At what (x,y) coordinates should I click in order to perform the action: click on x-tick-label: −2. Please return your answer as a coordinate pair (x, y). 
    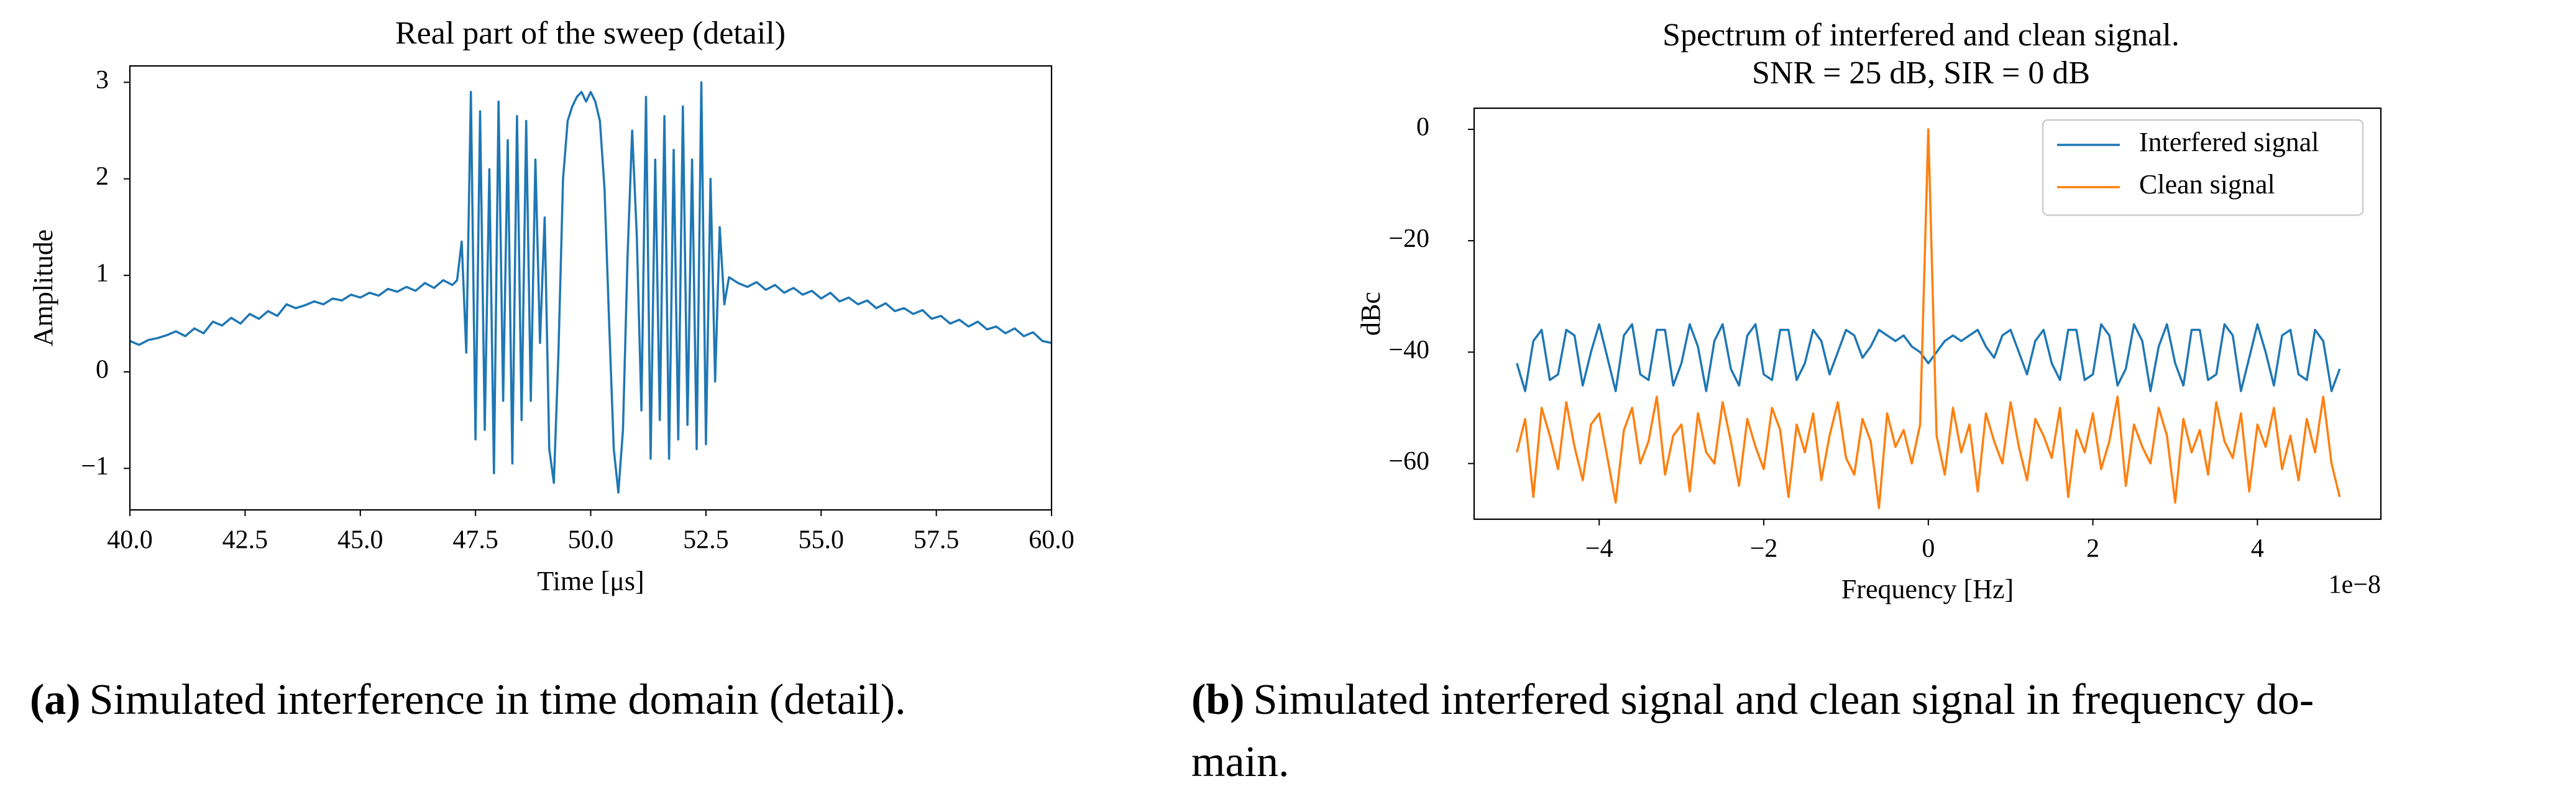
    Looking at the image, I should click on (1764, 549).